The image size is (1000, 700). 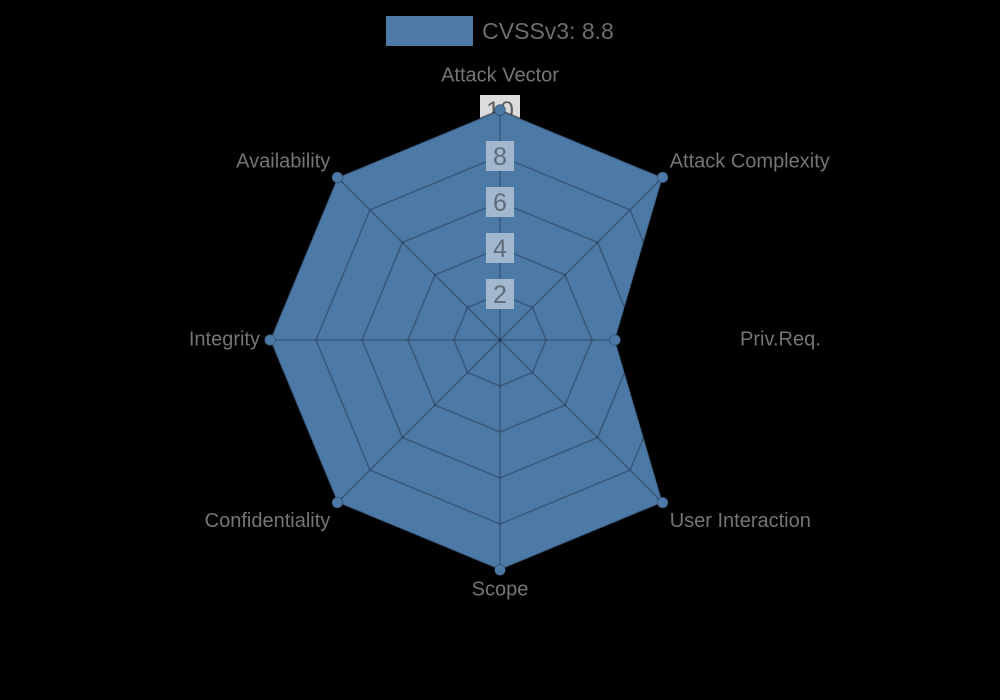 I want to click on tick-label: 2, so click(x=500, y=295).